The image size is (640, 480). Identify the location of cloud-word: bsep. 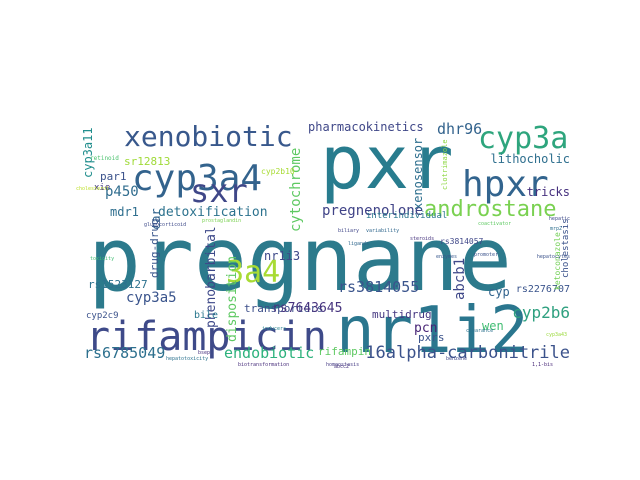
(204, 353).